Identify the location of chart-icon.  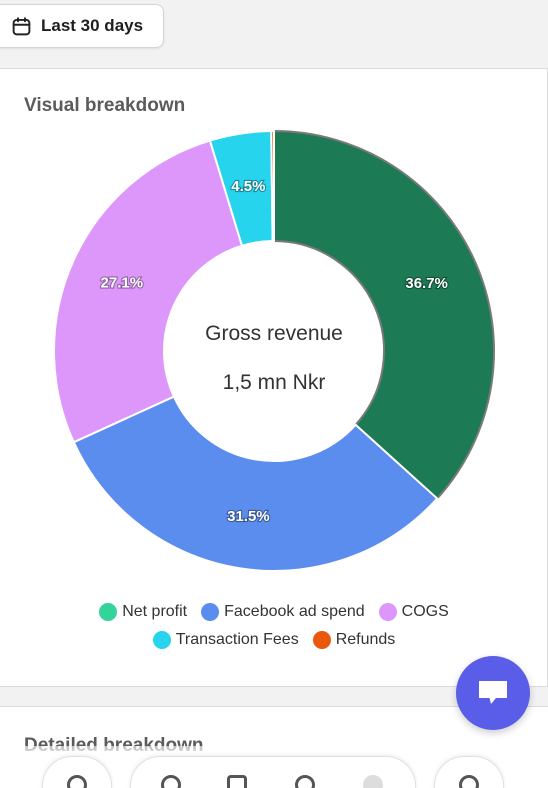
(171, 781).